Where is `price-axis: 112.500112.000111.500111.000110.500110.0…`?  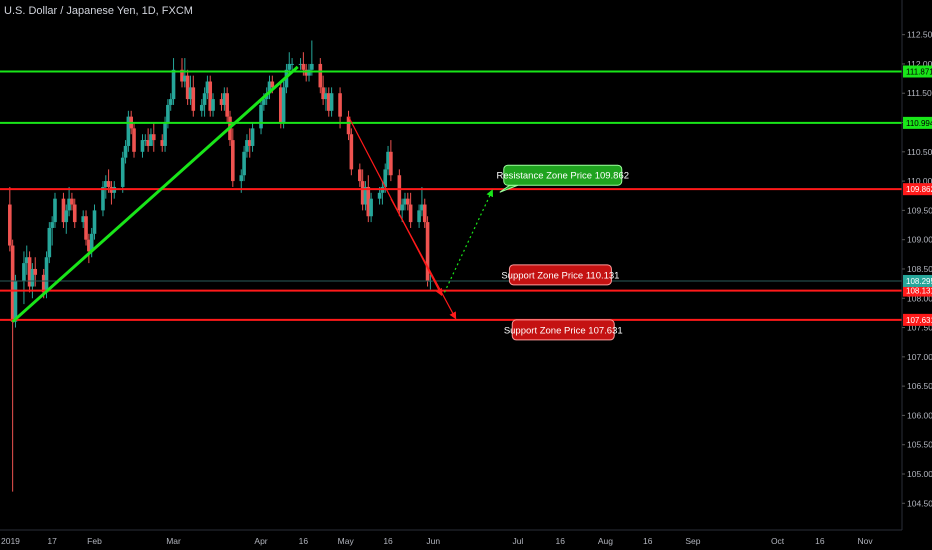 price-axis: 112.500112.000111.500111.000110.500110.0… is located at coordinates (916, 265).